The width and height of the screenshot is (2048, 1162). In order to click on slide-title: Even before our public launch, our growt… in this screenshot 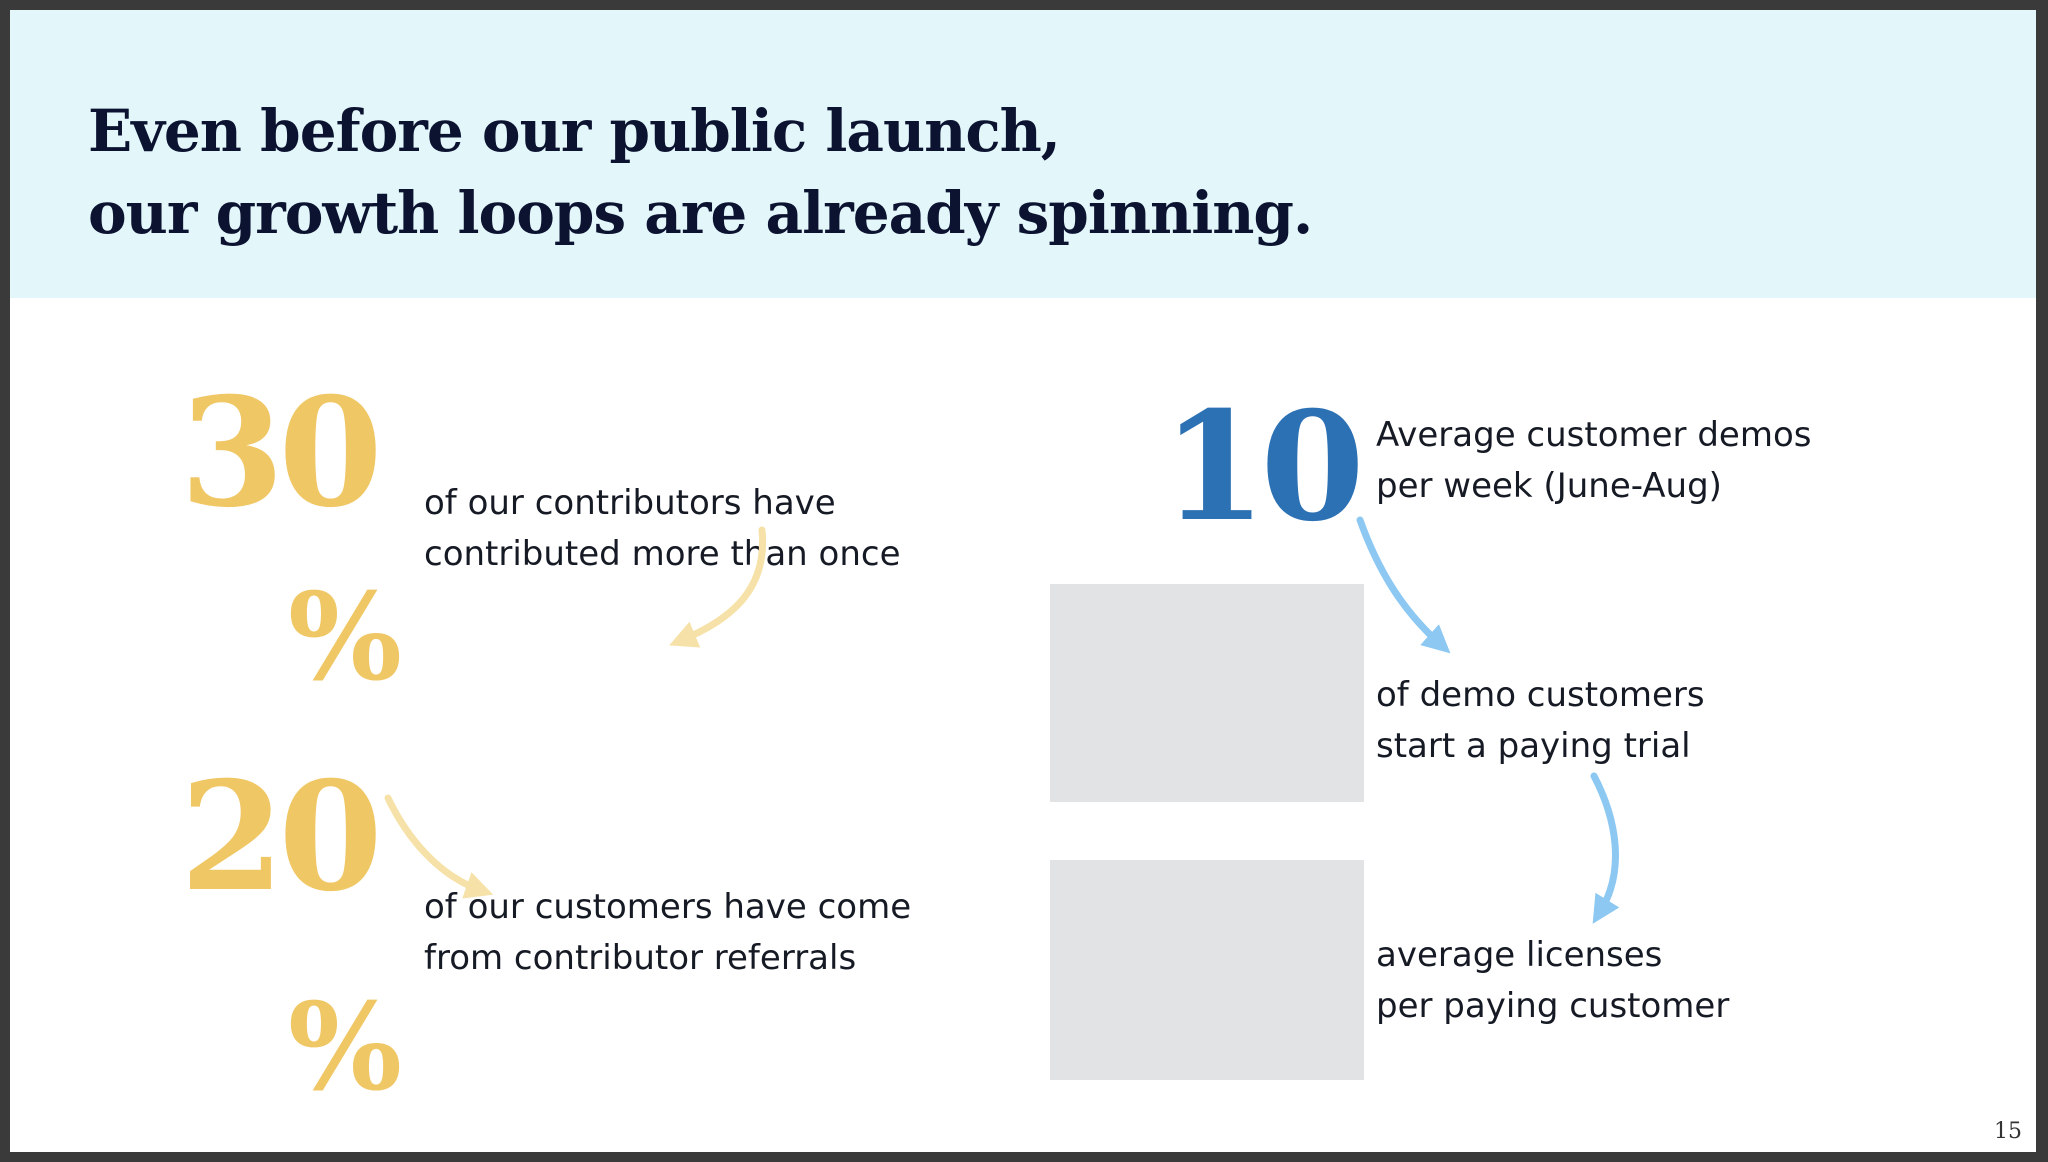, I will do `click(700, 172)`.